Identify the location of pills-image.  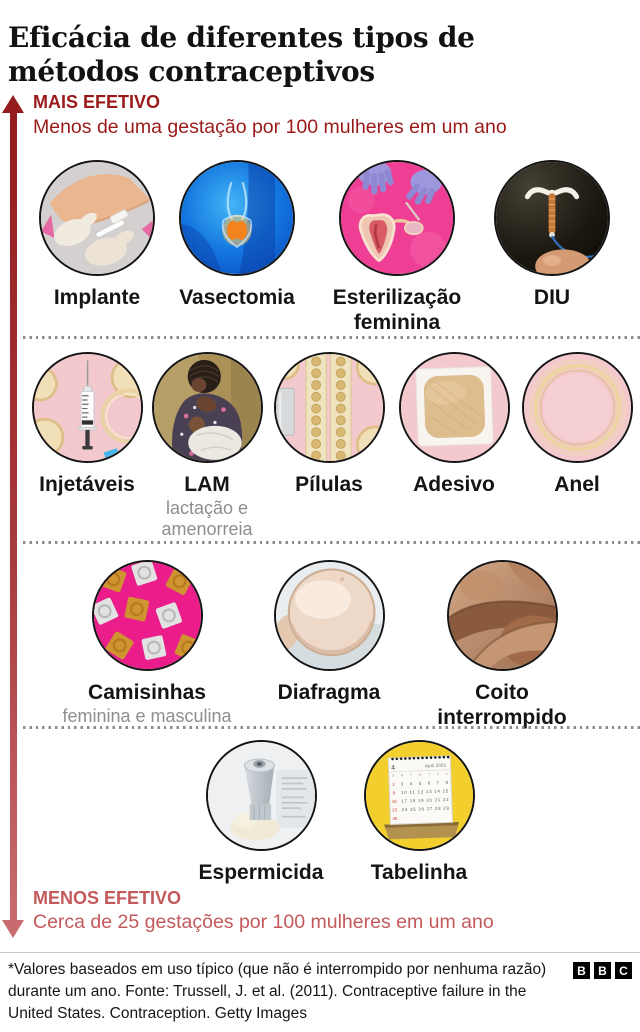
(329, 407).